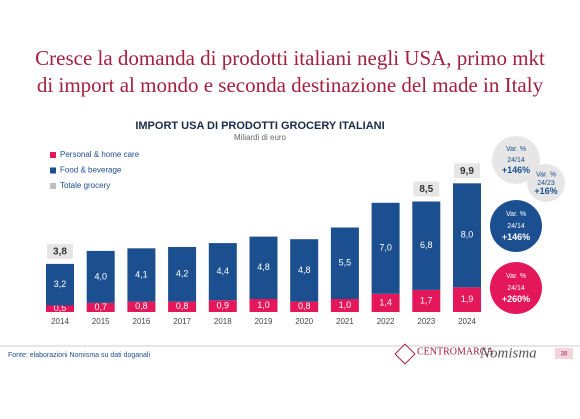  What do you see at coordinates (264, 321) in the screenshot?
I see `x-tick-label: 2019` at bounding box center [264, 321].